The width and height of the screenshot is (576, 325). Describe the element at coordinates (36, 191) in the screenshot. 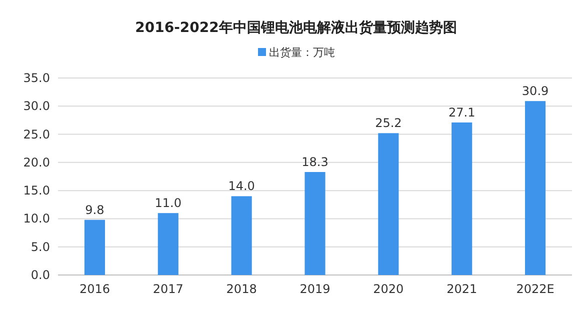

I see `y-tick-label: 15.0` at that location.